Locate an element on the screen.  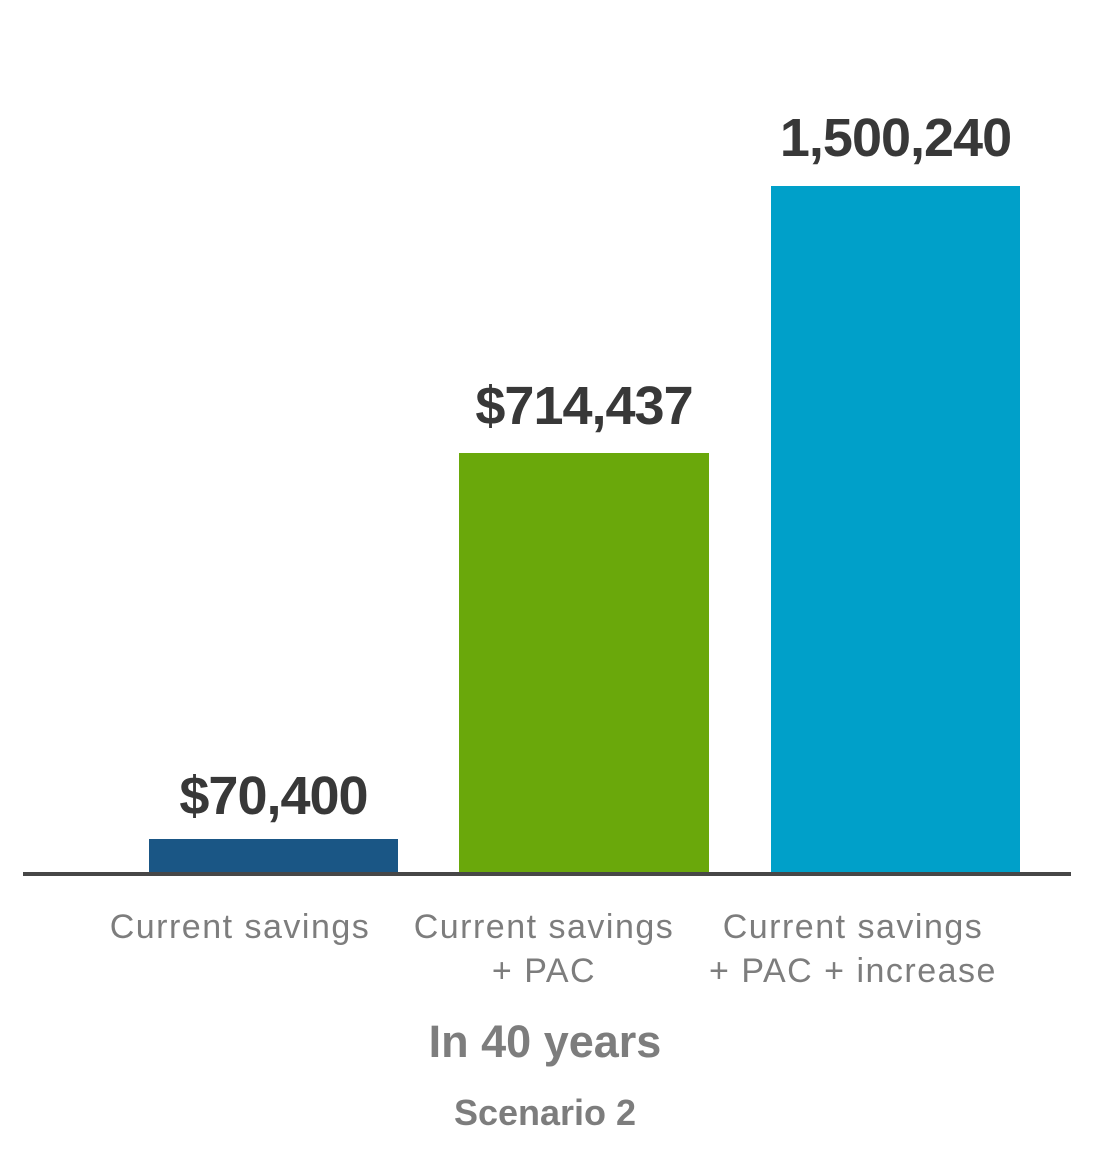
category-label-current-savings-pac: Current savings + PAC is located at coordinates (544, 949).